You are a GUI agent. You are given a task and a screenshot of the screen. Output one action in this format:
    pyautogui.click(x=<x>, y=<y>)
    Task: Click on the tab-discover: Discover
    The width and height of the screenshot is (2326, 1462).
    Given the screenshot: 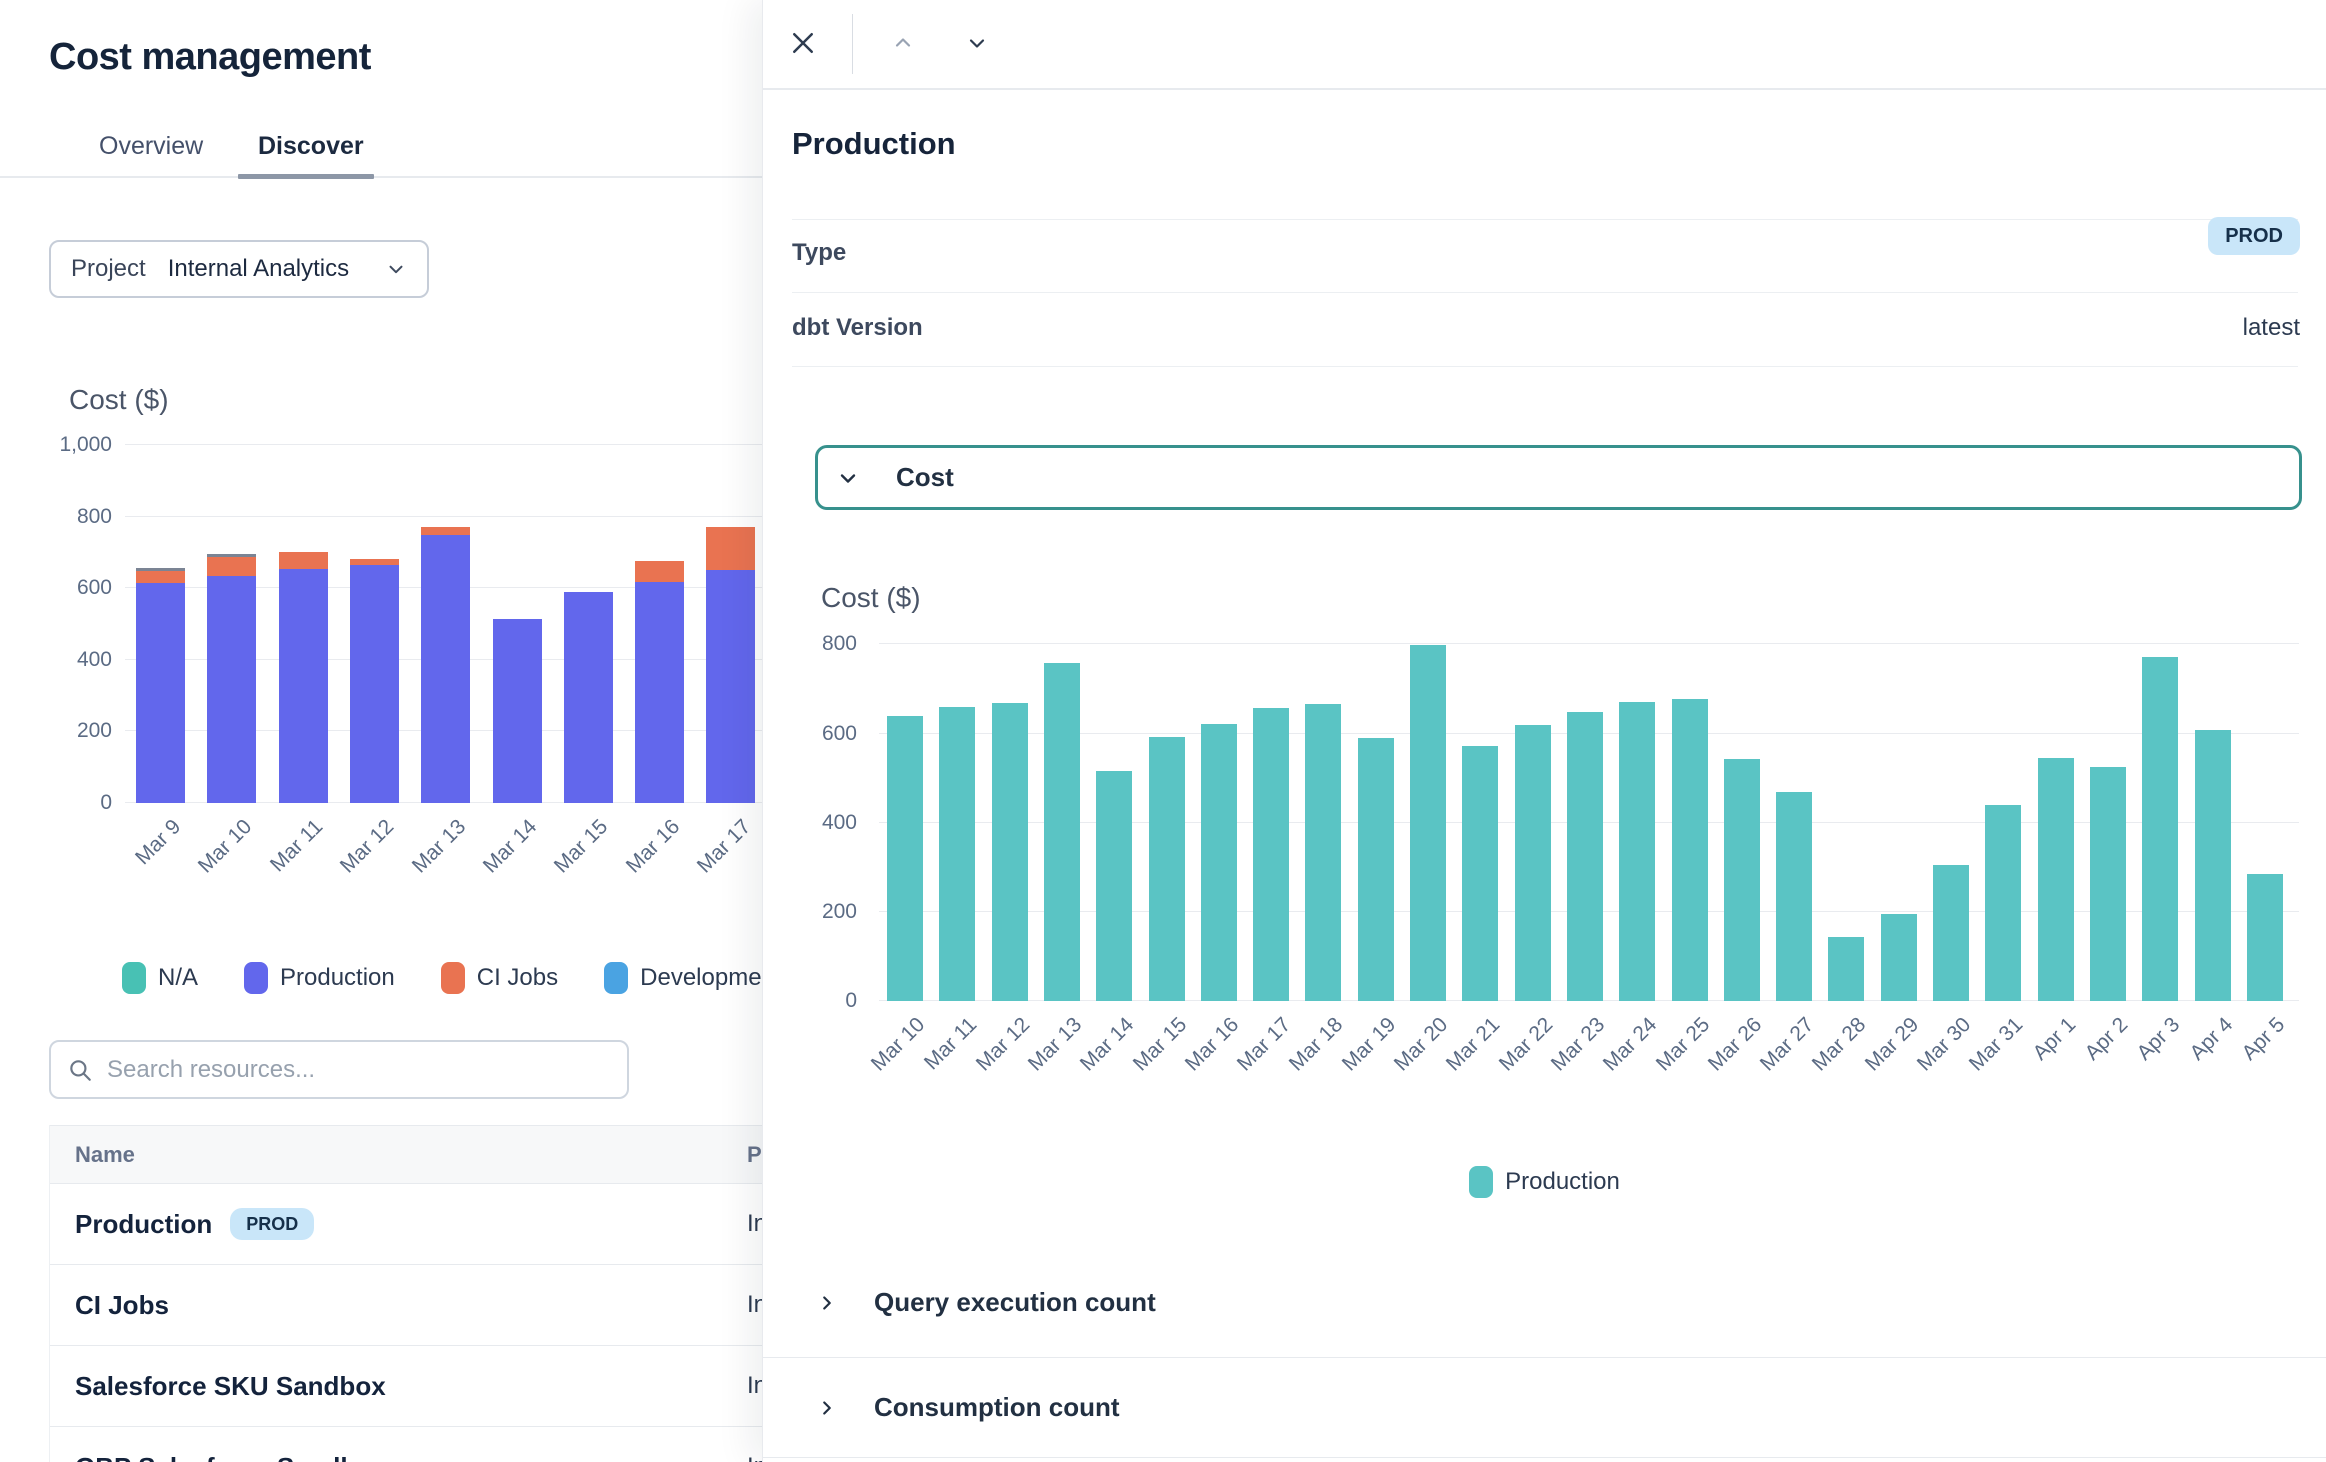 What is the action you would take?
    pyautogui.click(x=311, y=146)
    